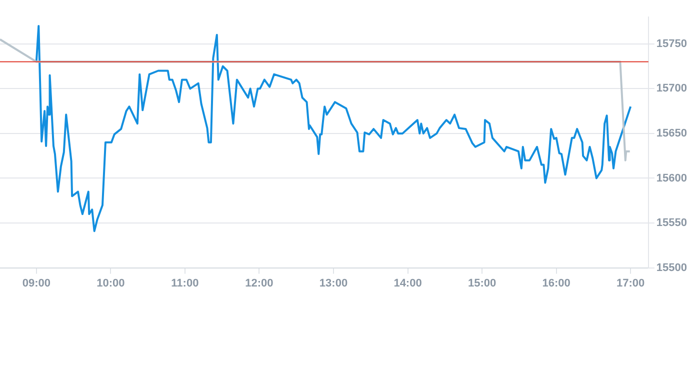 Image resolution: width=693 pixels, height=365 pixels. Describe the element at coordinates (185, 283) in the screenshot. I see `x-tick-label: 11:00` at that location.